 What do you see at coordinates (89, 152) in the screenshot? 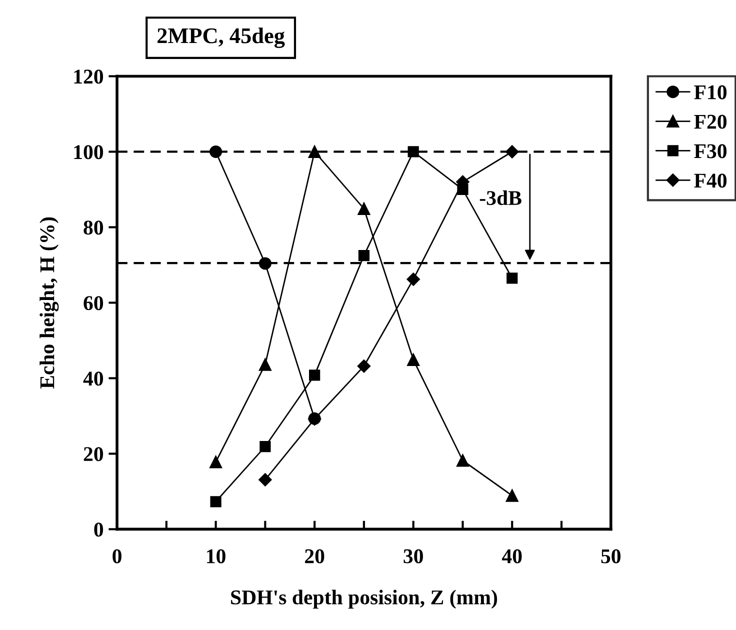
I see `y-tick-label: 100` at bounding box center [89, 152].